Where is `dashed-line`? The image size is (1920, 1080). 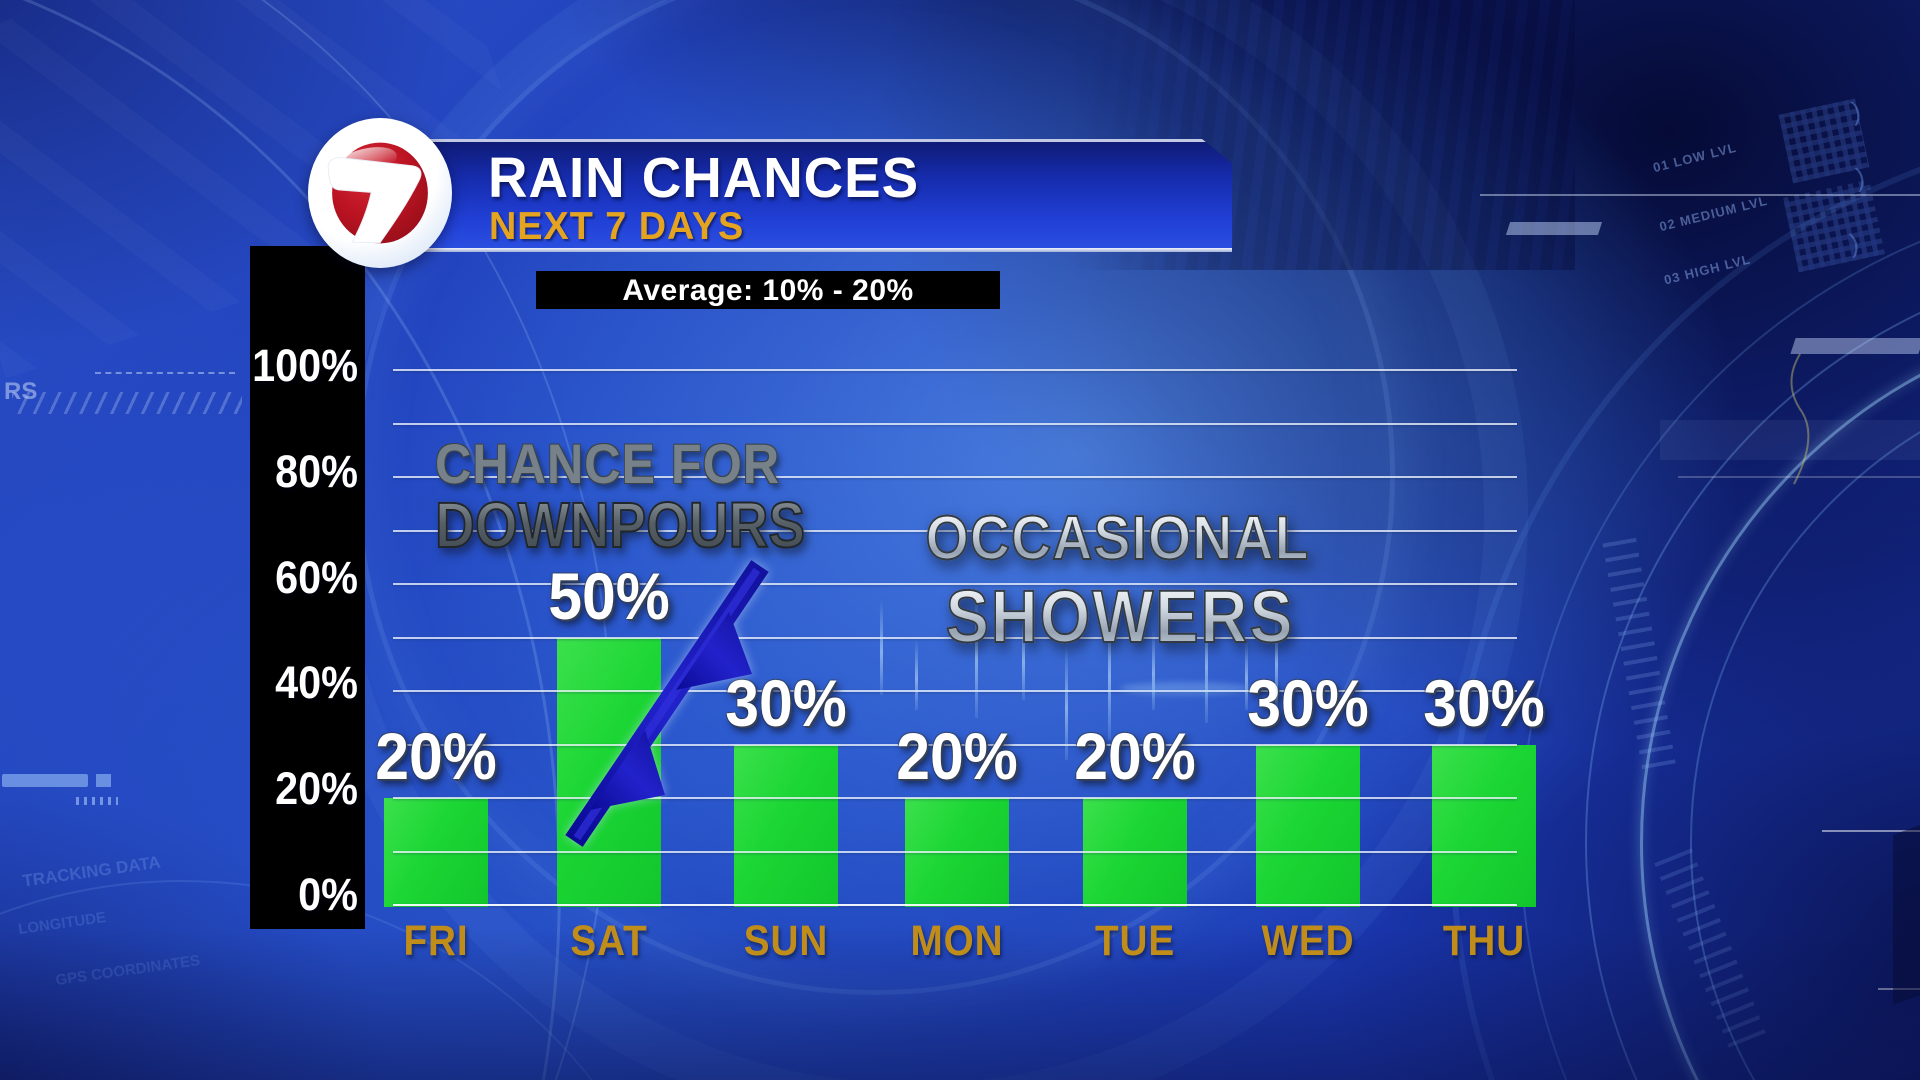
dashed-line is located at coordinates (165, 373).